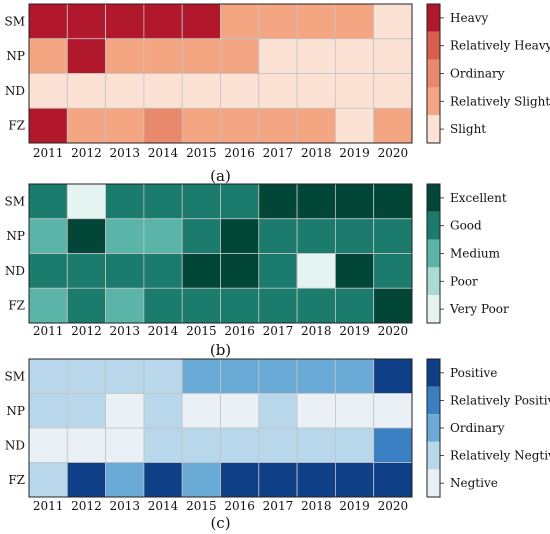  What do you see at coordinates (475, 254) in the screenshot?
I see `legend-label: Medium` at bounding box center [475, 254].